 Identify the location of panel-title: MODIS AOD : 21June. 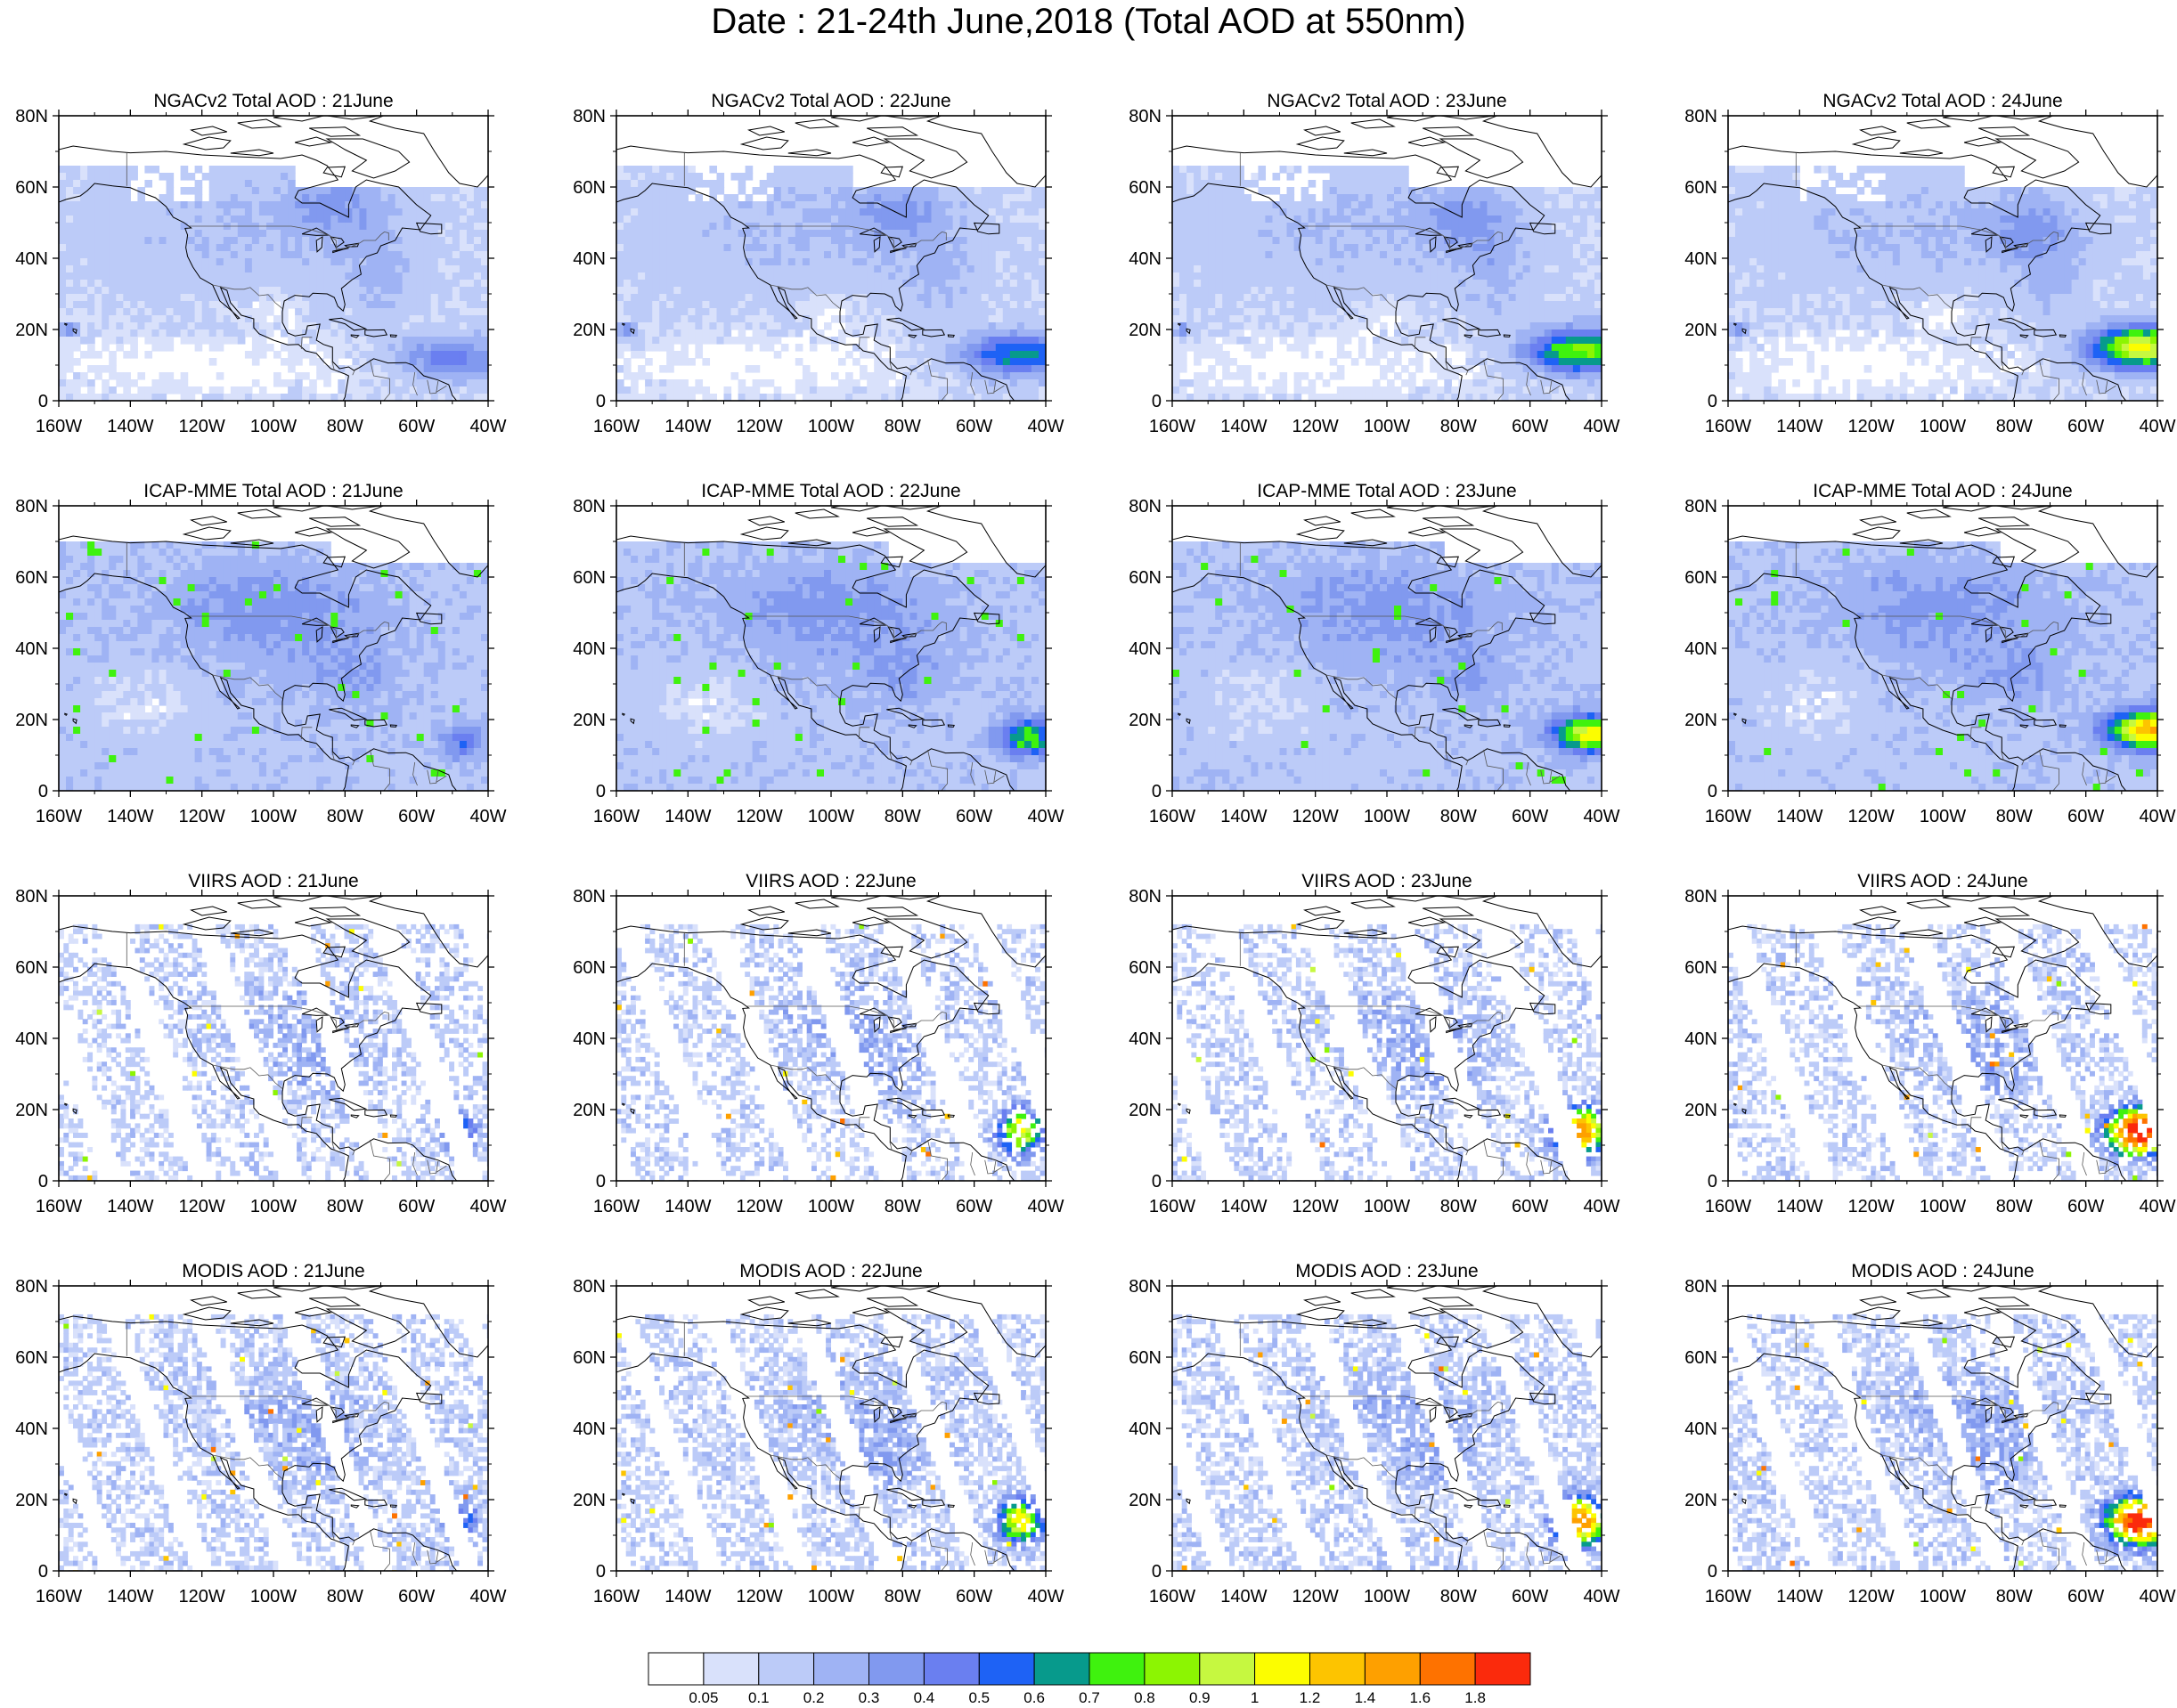
(273, 1271).